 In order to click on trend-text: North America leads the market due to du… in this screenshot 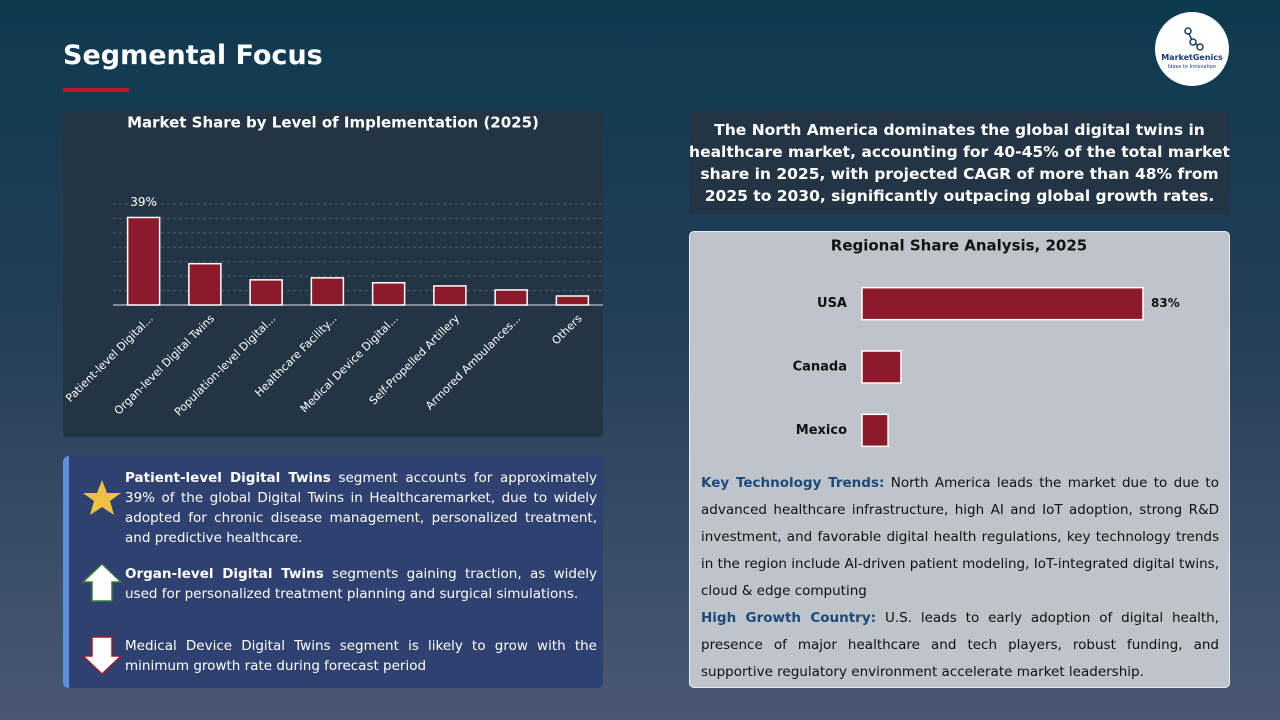, I will do `click(960, 537)`.